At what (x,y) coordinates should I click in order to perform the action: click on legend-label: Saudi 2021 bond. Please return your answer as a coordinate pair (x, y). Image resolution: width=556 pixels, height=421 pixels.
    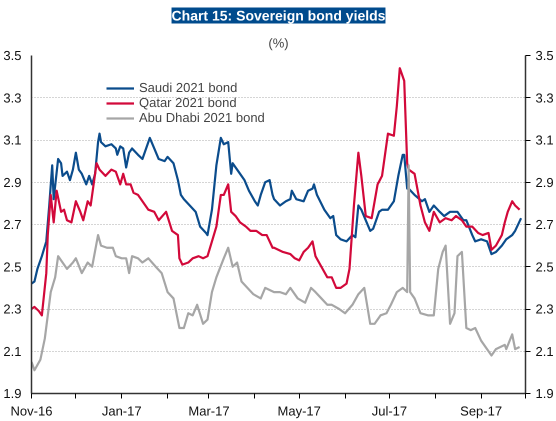
    Looking at the image, I should click on (188, 87).